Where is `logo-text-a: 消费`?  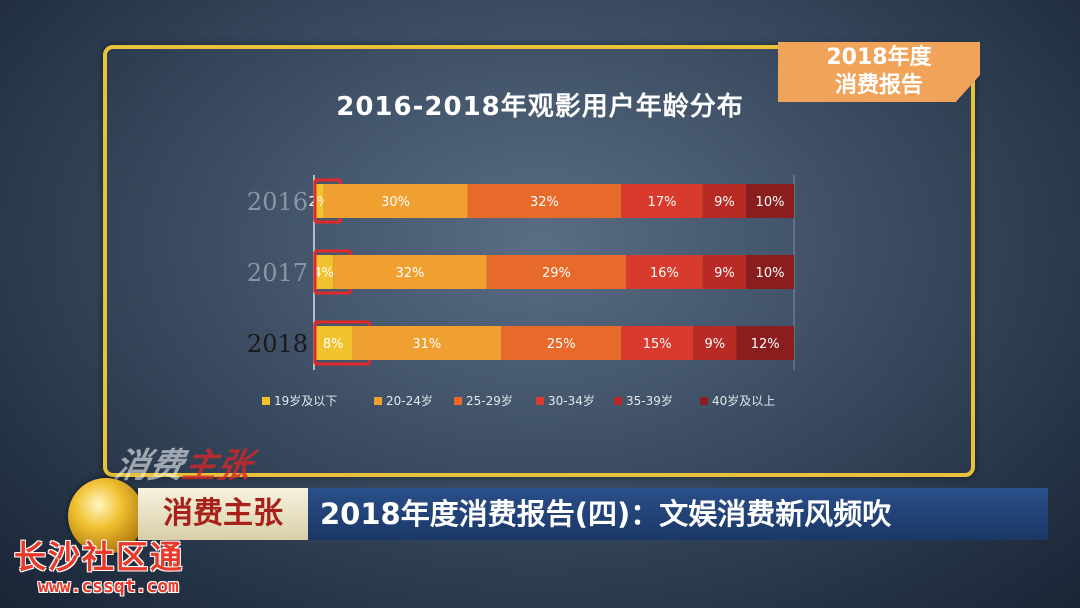 logo-text-a: 消费 is located at coordinates (149, 466).